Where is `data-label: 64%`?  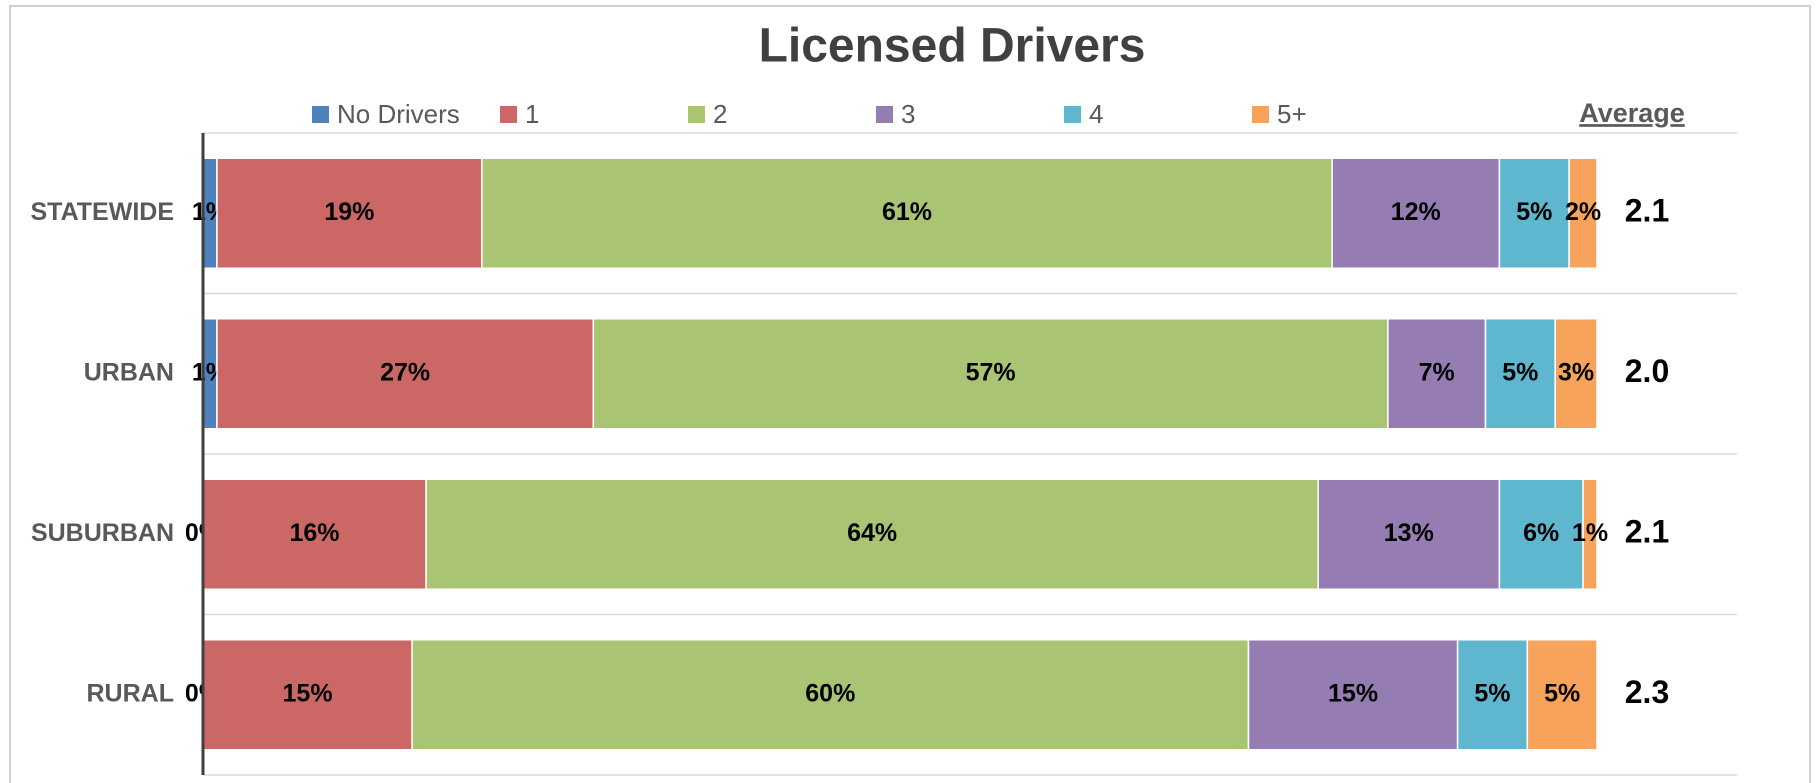 data-label: 64% is located at coordinates (872, 533).